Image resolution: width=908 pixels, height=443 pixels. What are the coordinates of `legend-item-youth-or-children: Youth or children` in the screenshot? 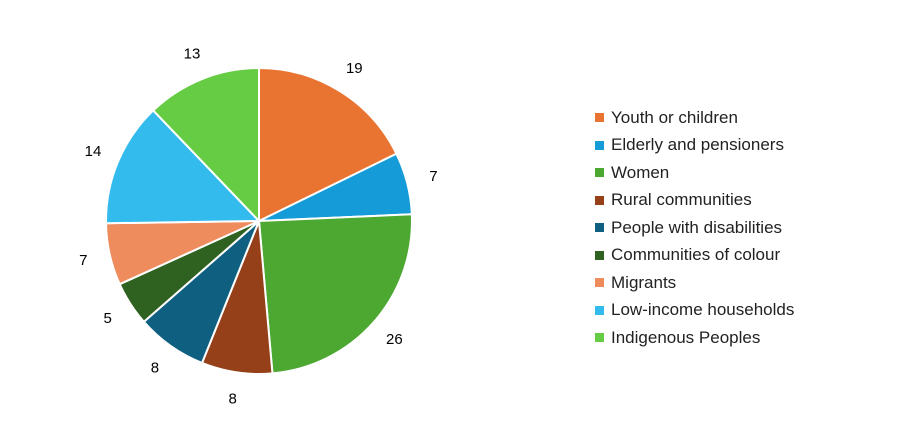 It's located at (694, 118).